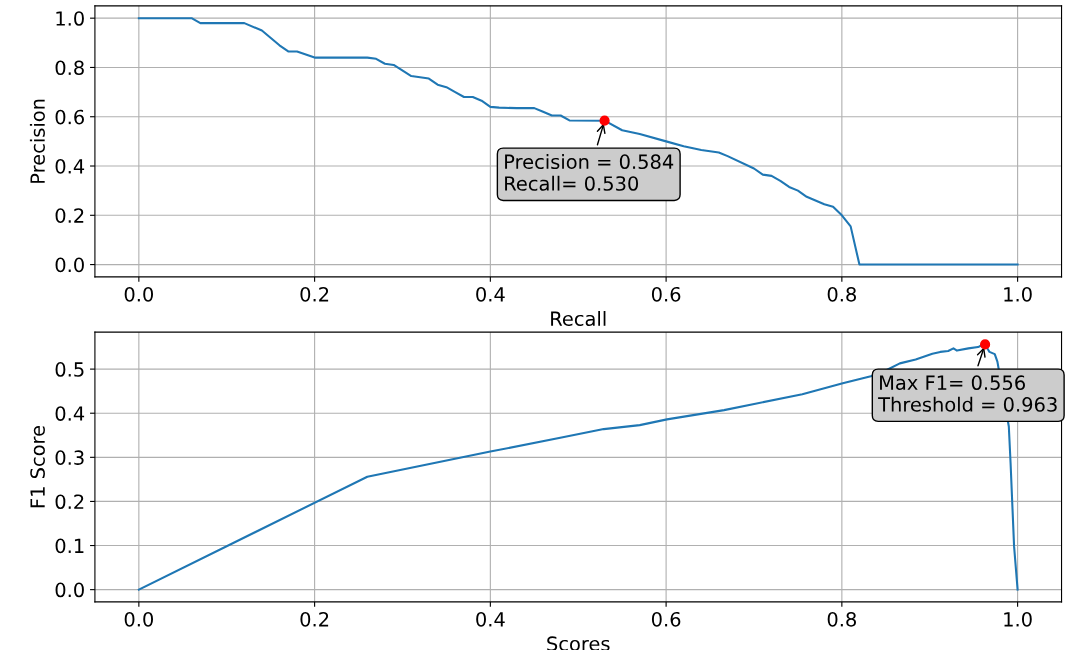  What do you see at coordinates (69, 369) in the screenshot?
I see `y-tick-label: 0.5` at bounding box center [69, 369].